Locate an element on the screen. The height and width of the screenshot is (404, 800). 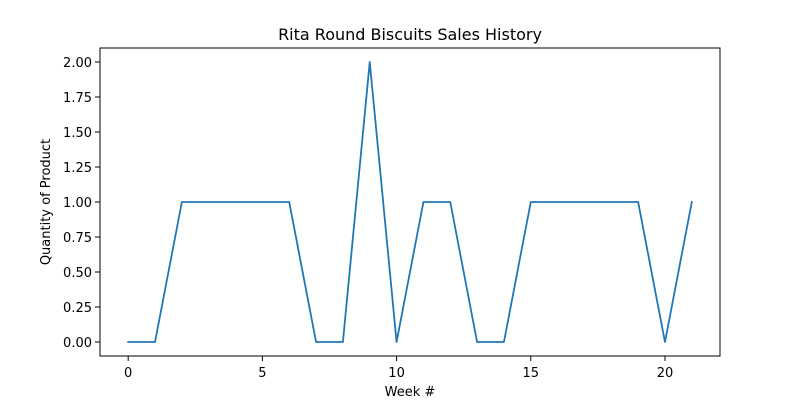
y-tick-label: 1.25 is located at coordinates (77, 168).